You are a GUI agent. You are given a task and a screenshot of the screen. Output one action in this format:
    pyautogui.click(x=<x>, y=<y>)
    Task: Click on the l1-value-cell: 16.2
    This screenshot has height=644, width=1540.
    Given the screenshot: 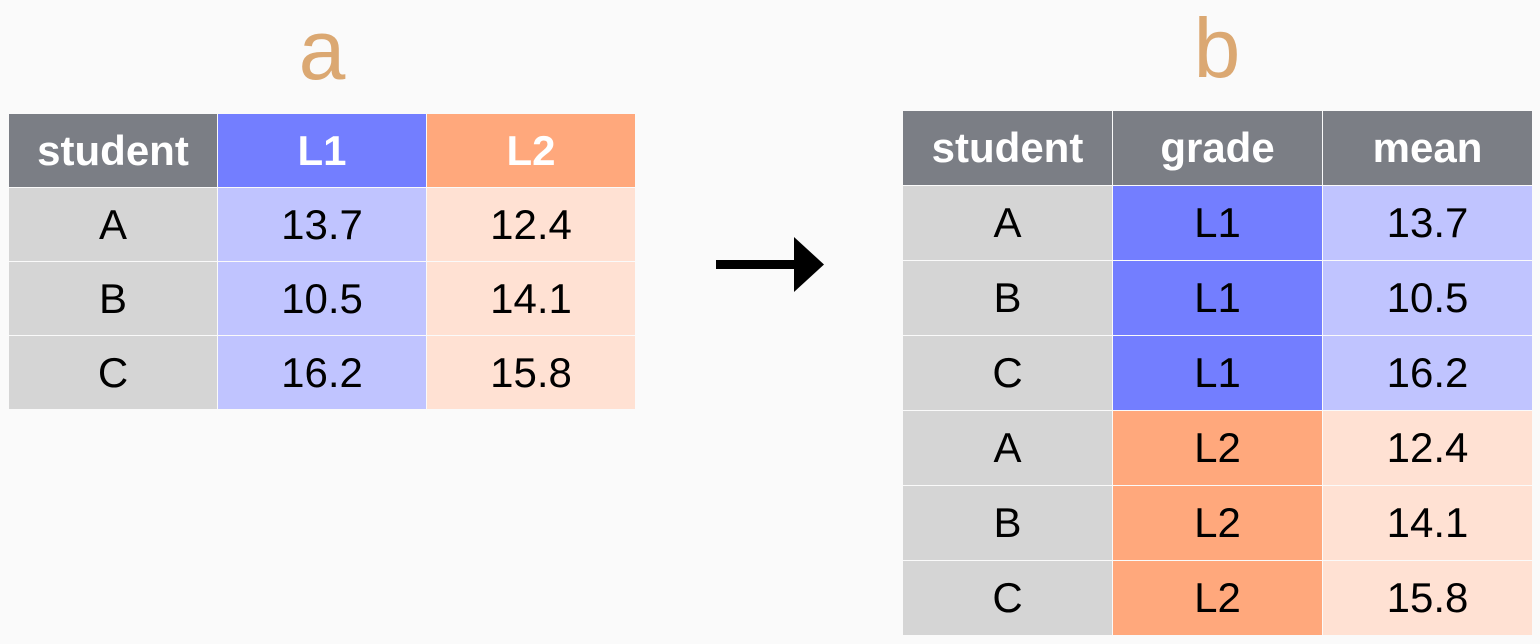 What is the action you would take?
    pyautogui.click(x=322, y=372)
    